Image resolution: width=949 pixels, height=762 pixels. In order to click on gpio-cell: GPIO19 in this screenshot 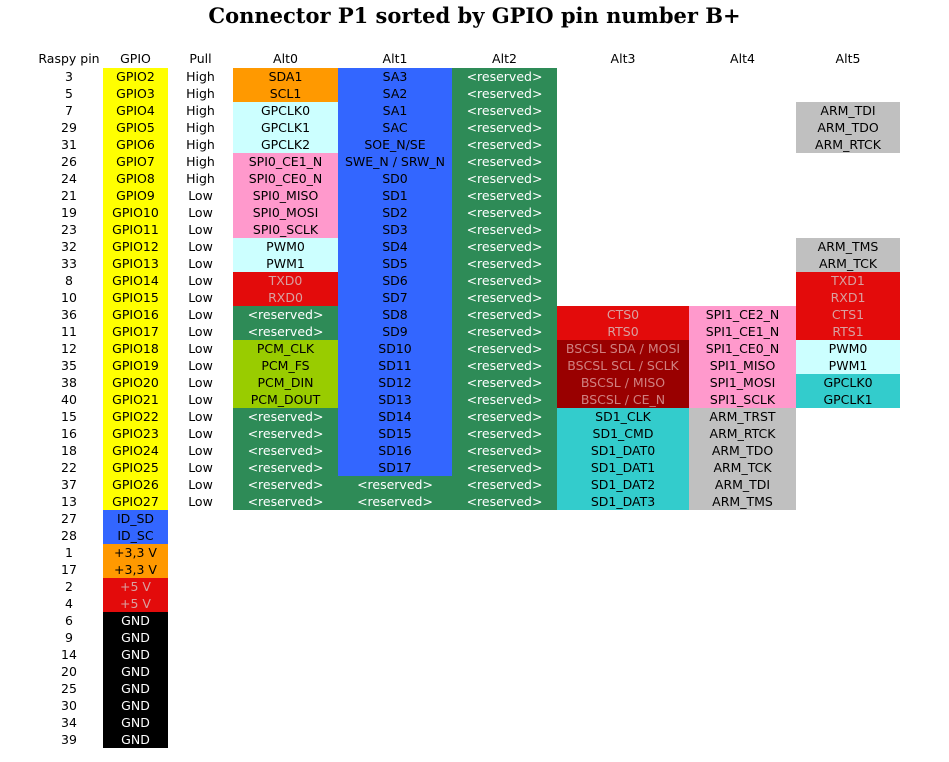, I will do `click(135, 365)`.